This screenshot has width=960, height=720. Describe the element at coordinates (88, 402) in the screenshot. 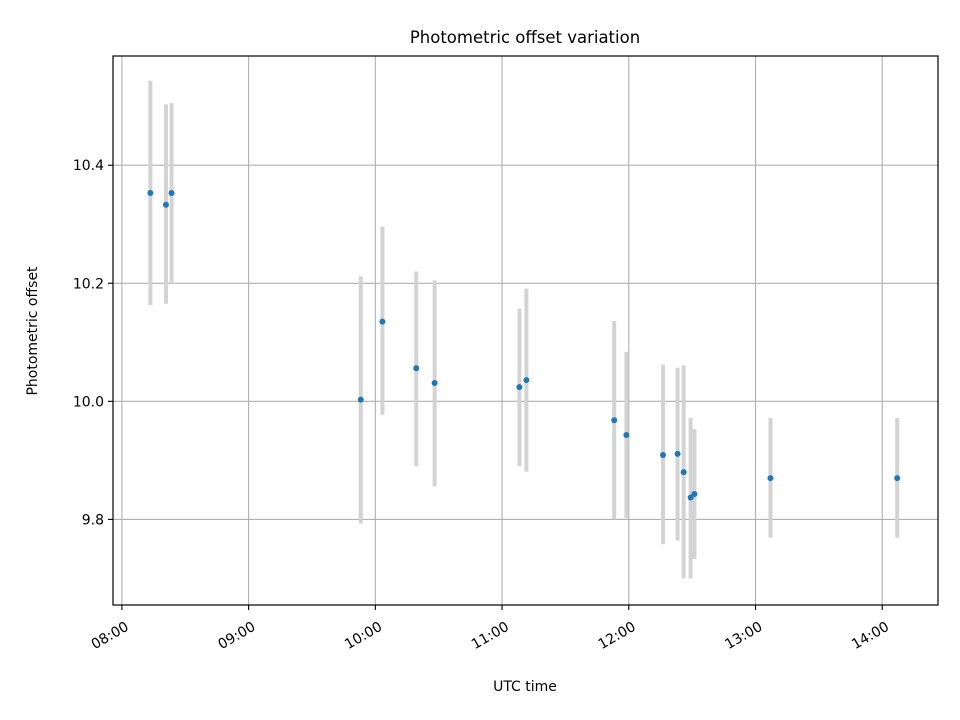

I see `y-tick-label: 10.0` at that location.